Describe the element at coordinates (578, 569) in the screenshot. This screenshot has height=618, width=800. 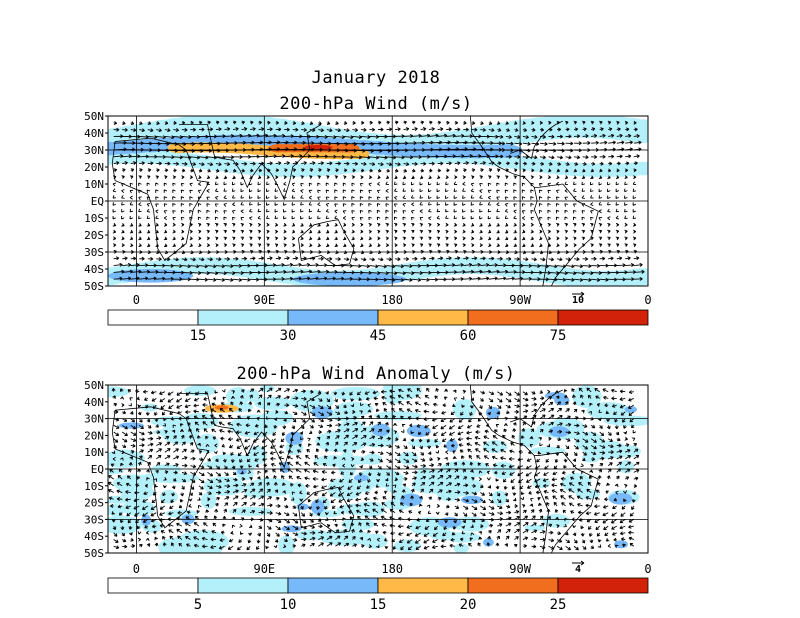
I see `reference-vector-label: 4` at that location.